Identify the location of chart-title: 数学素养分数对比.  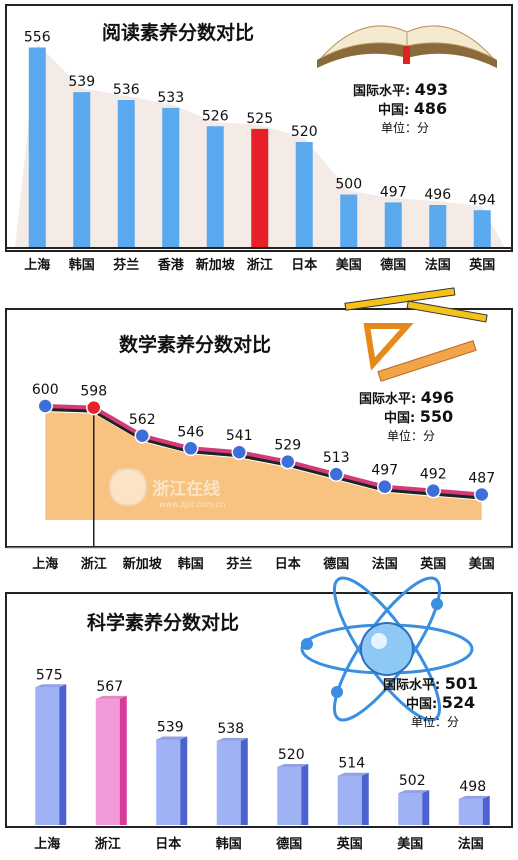
(195, 345).